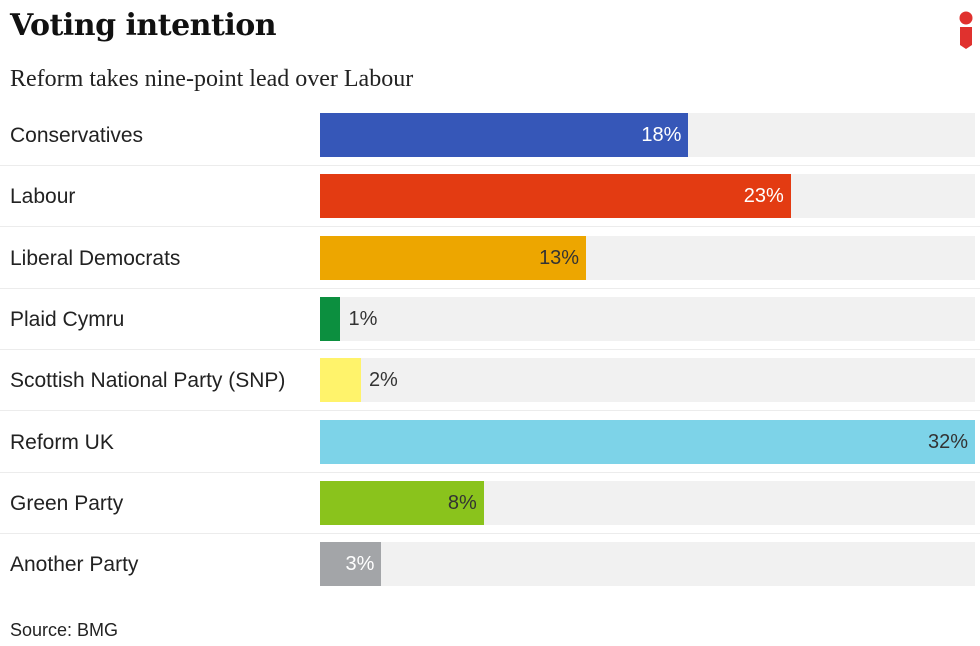 The image size is (980, 646). What do you see at coordinates (559, 257) in the screenshot?
I see `value-label: 13%` at bounding box center [559, 257].